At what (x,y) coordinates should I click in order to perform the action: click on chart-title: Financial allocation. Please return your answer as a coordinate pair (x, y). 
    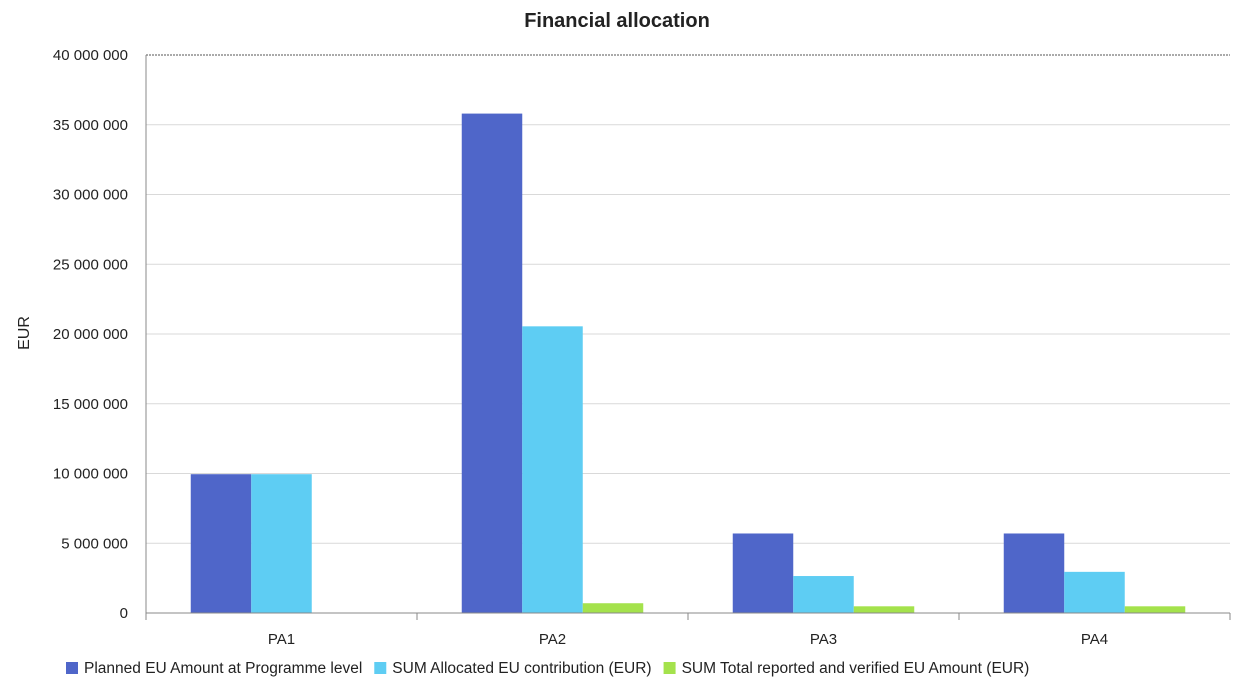
    Looking at the image, I should click on (617, 21).